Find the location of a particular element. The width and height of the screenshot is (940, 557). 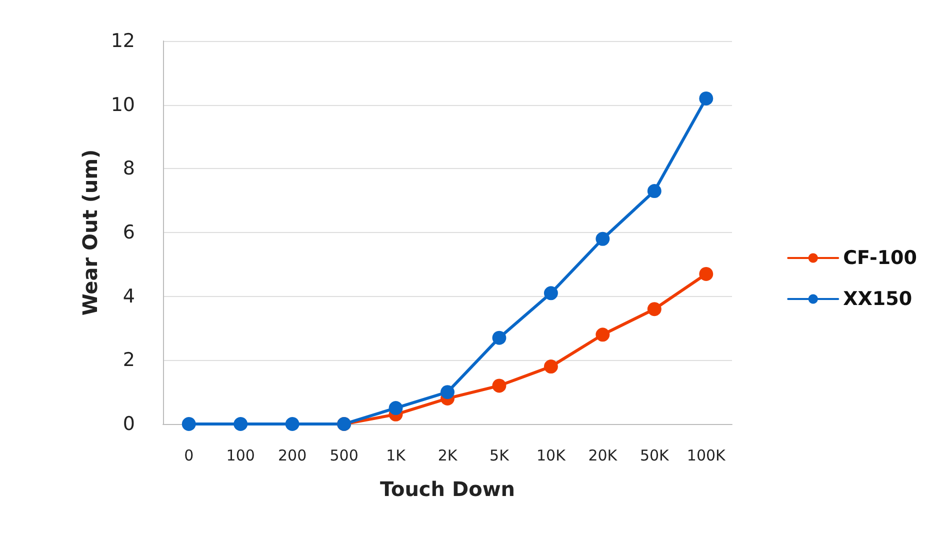

x-tick-label: 5K is located at coordinates (500, 455).